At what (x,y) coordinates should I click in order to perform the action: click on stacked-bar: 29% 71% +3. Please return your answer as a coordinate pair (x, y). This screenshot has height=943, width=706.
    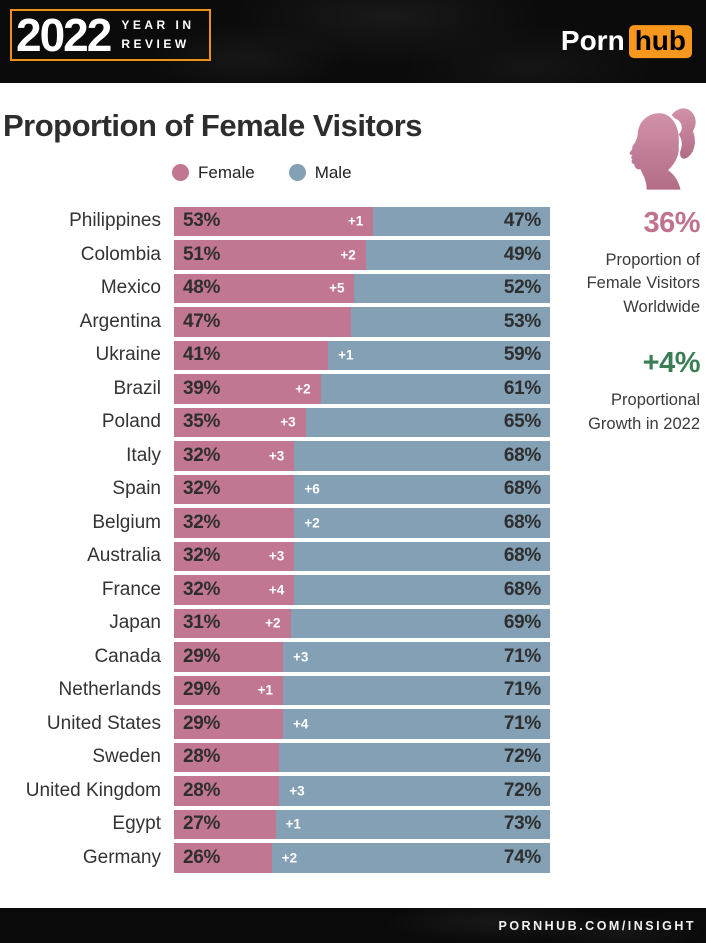
    Looking at the image, I should click on (362, 657).